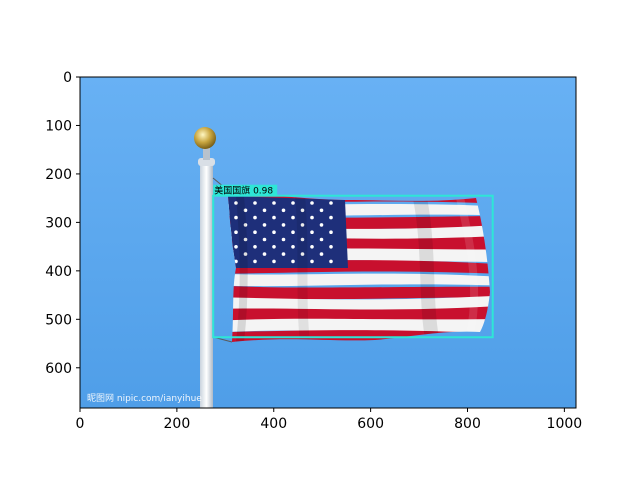 This screenshot has width=640, height=480. Describe the element at coordinates (58, 320) in the screenshot. I see `y-tick-label: 500` at that location.